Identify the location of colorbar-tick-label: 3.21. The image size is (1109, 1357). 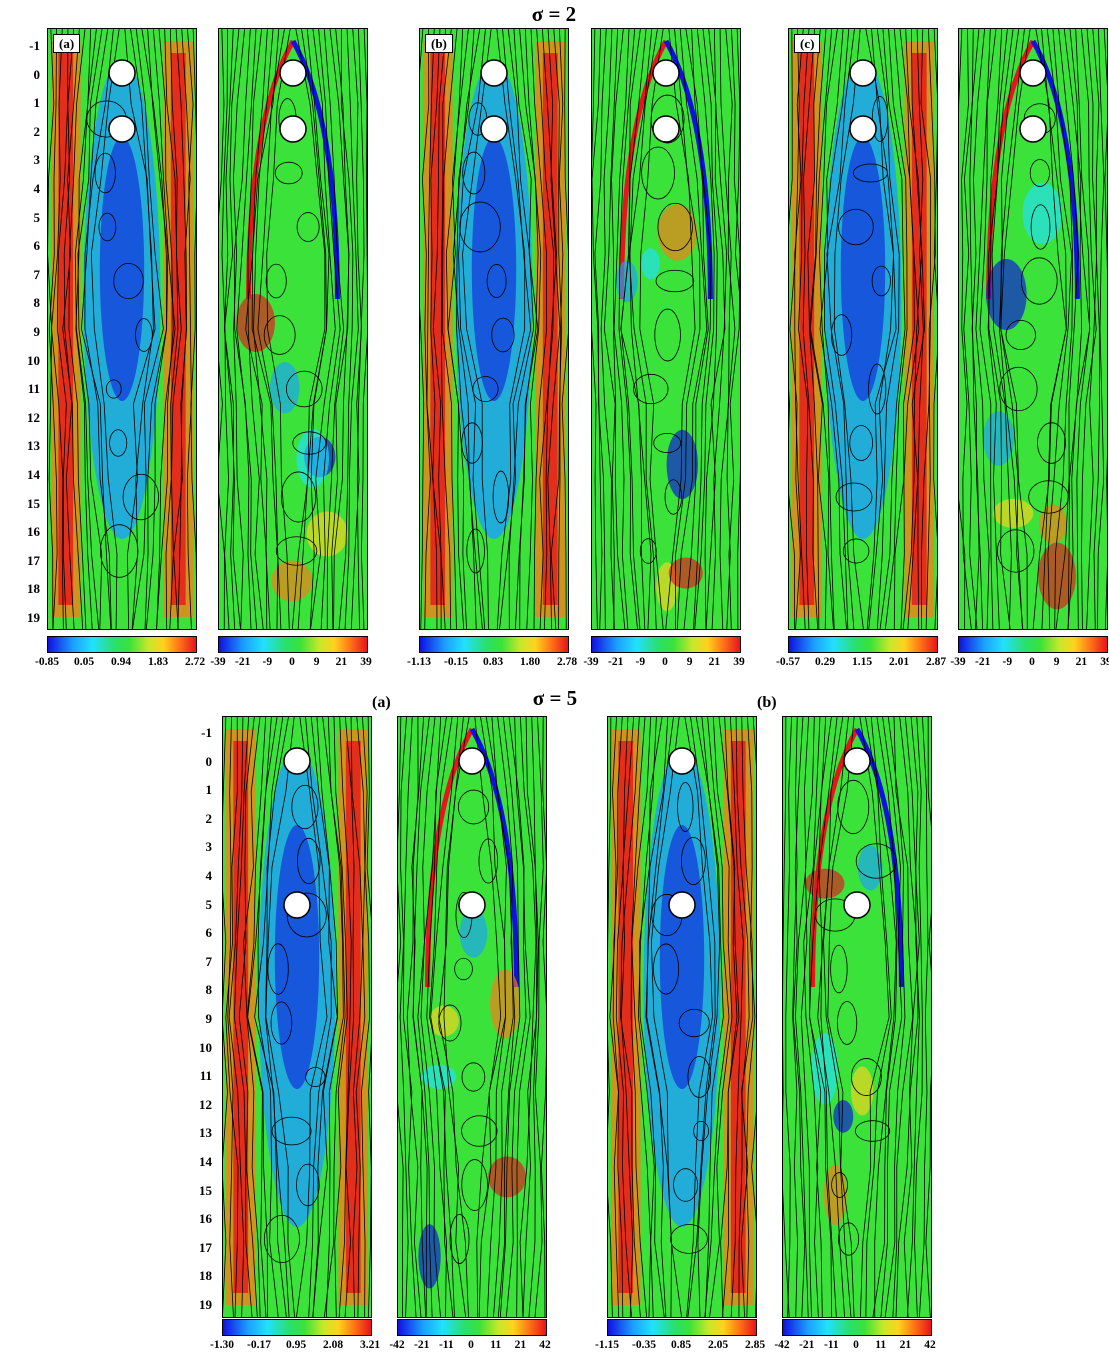
(370, 1345).